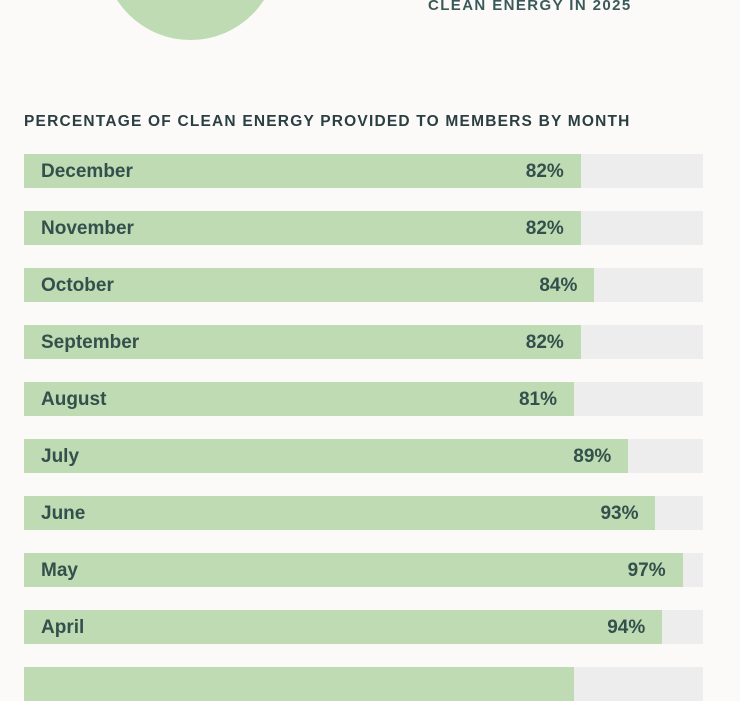 This screenshot has width=740, height=701. I want to click on value-label: 81%, so click(537, 399).